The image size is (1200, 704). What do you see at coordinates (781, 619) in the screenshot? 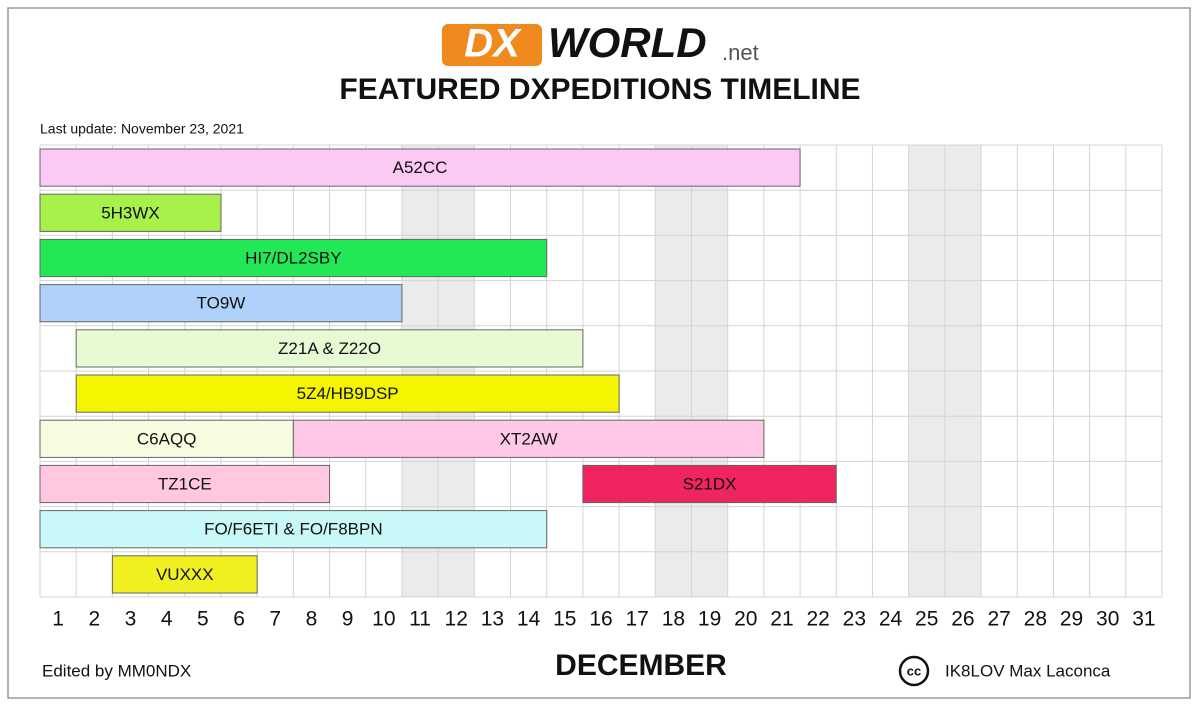
I see `x-tick-label: 21` at bounding box center [781, 619].